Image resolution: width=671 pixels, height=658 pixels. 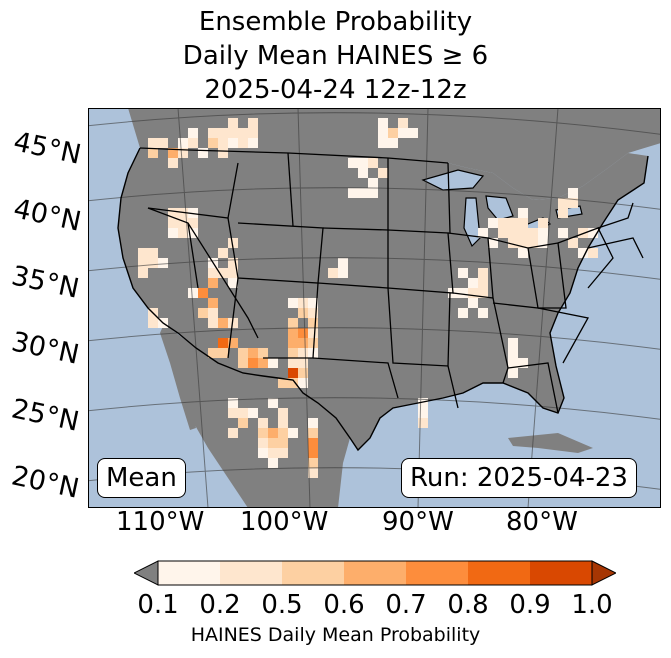 I want to click on lat-label-25: 25°N, so click(x=45, y=415).